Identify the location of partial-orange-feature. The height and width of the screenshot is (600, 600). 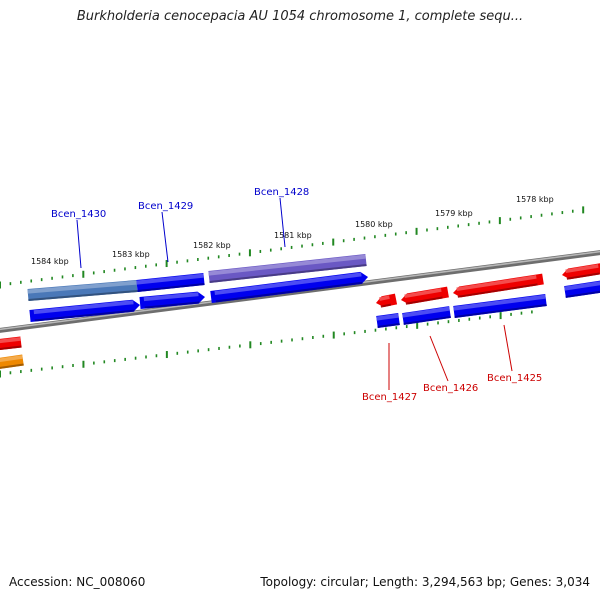
(12, 362).